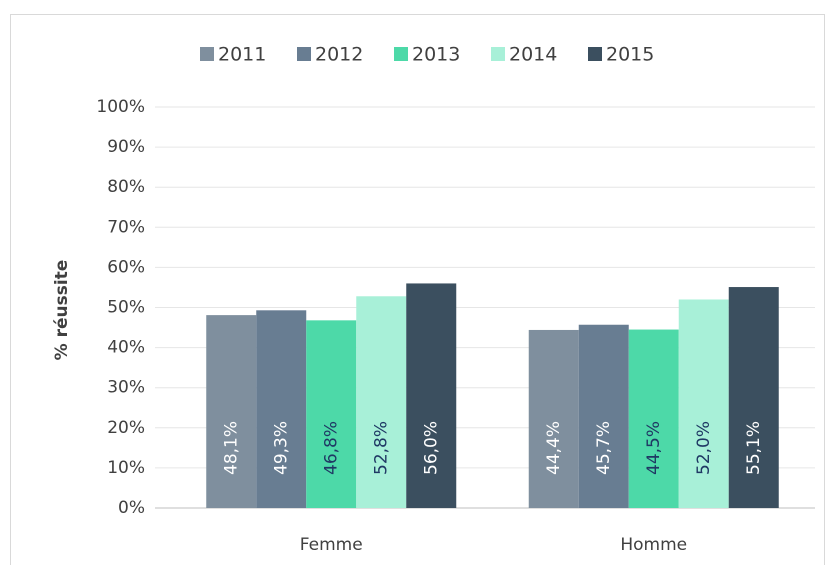  What do you see at coordinates (754, 448) in the screenshot?
I see `data-label: 55,1%` at bounding box center [754, 448].